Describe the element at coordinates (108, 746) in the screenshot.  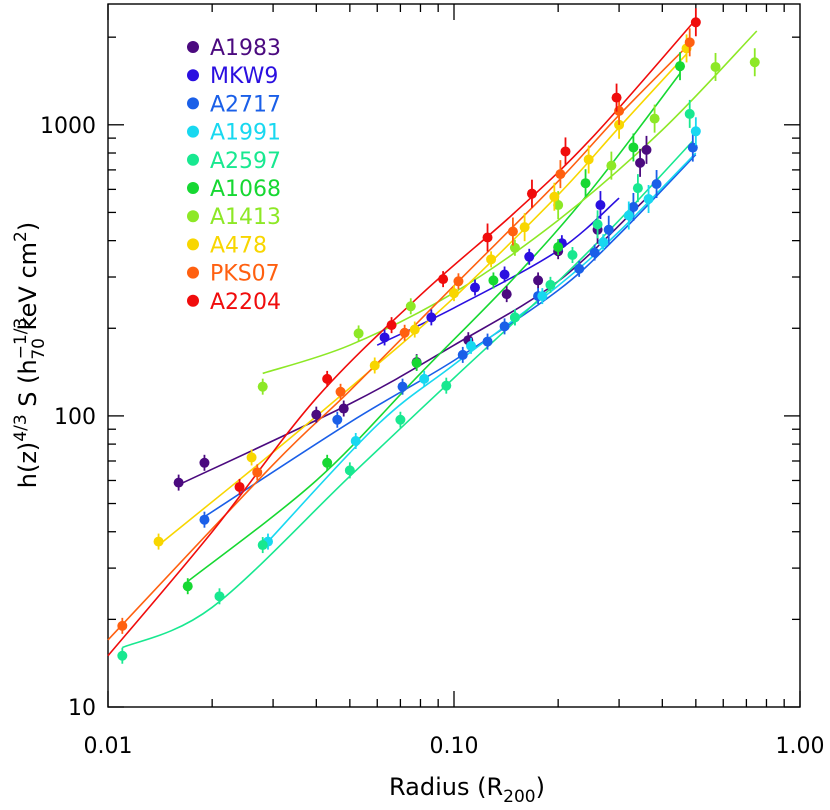
I see `x-tick-label: 0.01` at that location.